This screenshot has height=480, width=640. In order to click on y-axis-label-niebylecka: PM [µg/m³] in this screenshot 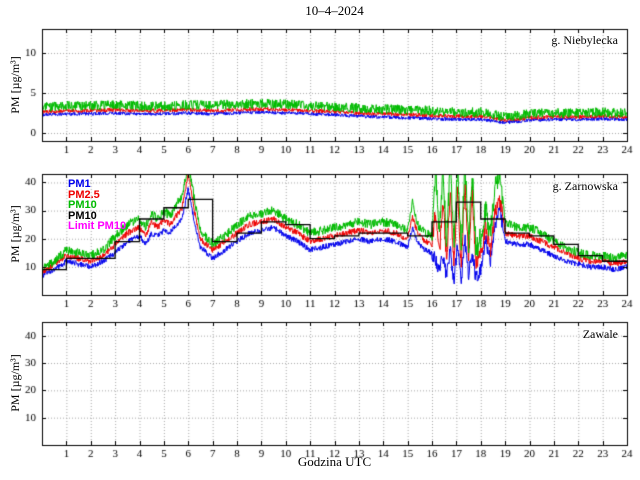, I will do `click(15, 85)`.